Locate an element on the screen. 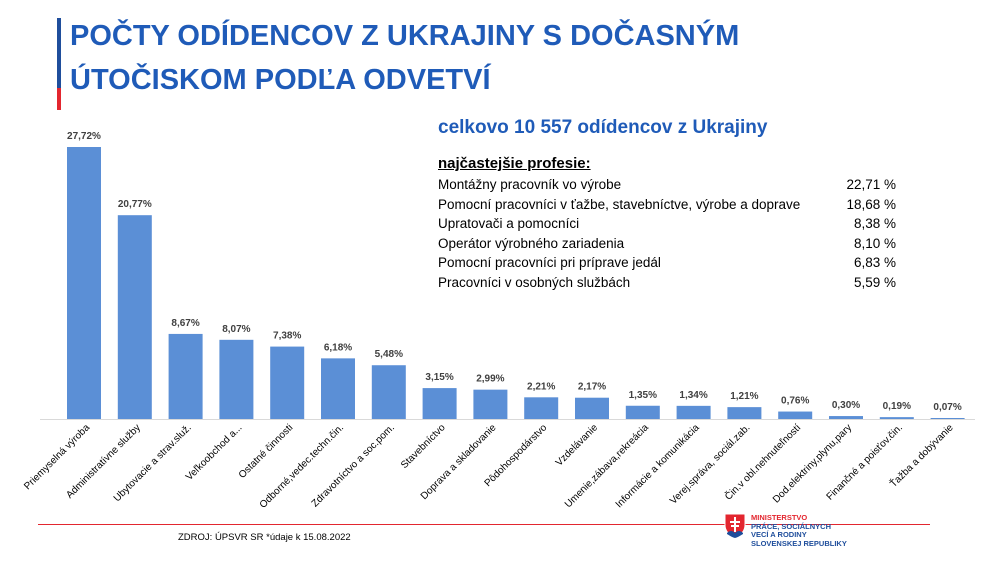 The image size is (1000, 563). profession-pct: 18,68 % is located at coordinates (871, 204).